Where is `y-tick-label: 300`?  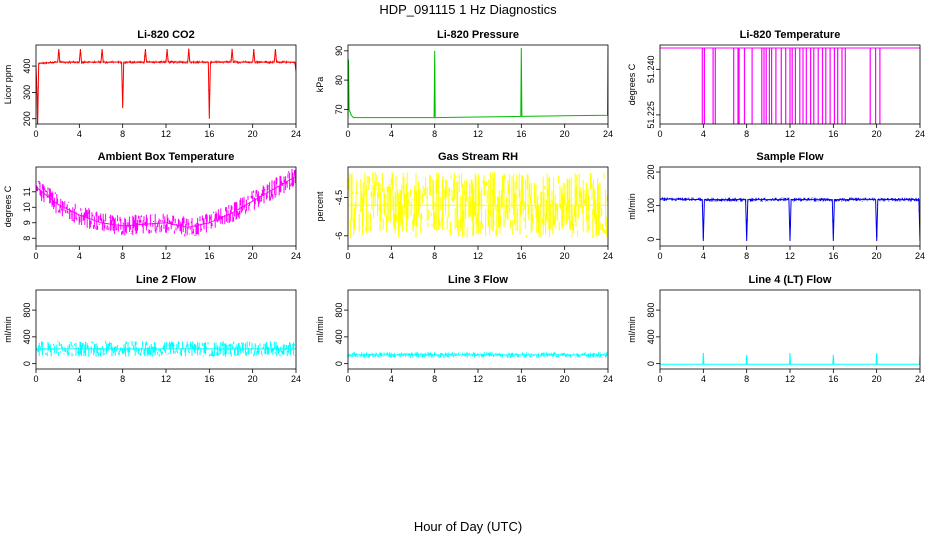 y-tick-label: 300 is located at coordinates (27, 92).